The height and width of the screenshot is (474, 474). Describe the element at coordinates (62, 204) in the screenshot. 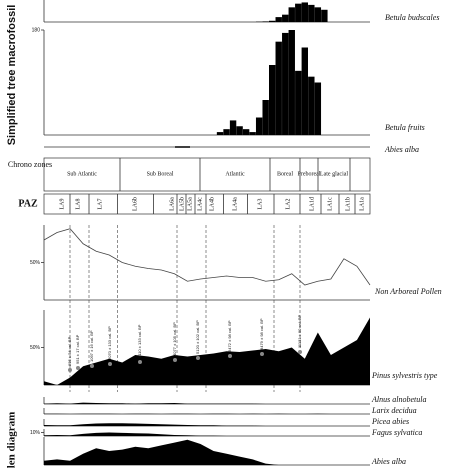

I see `paz-label: LA9` at that location.